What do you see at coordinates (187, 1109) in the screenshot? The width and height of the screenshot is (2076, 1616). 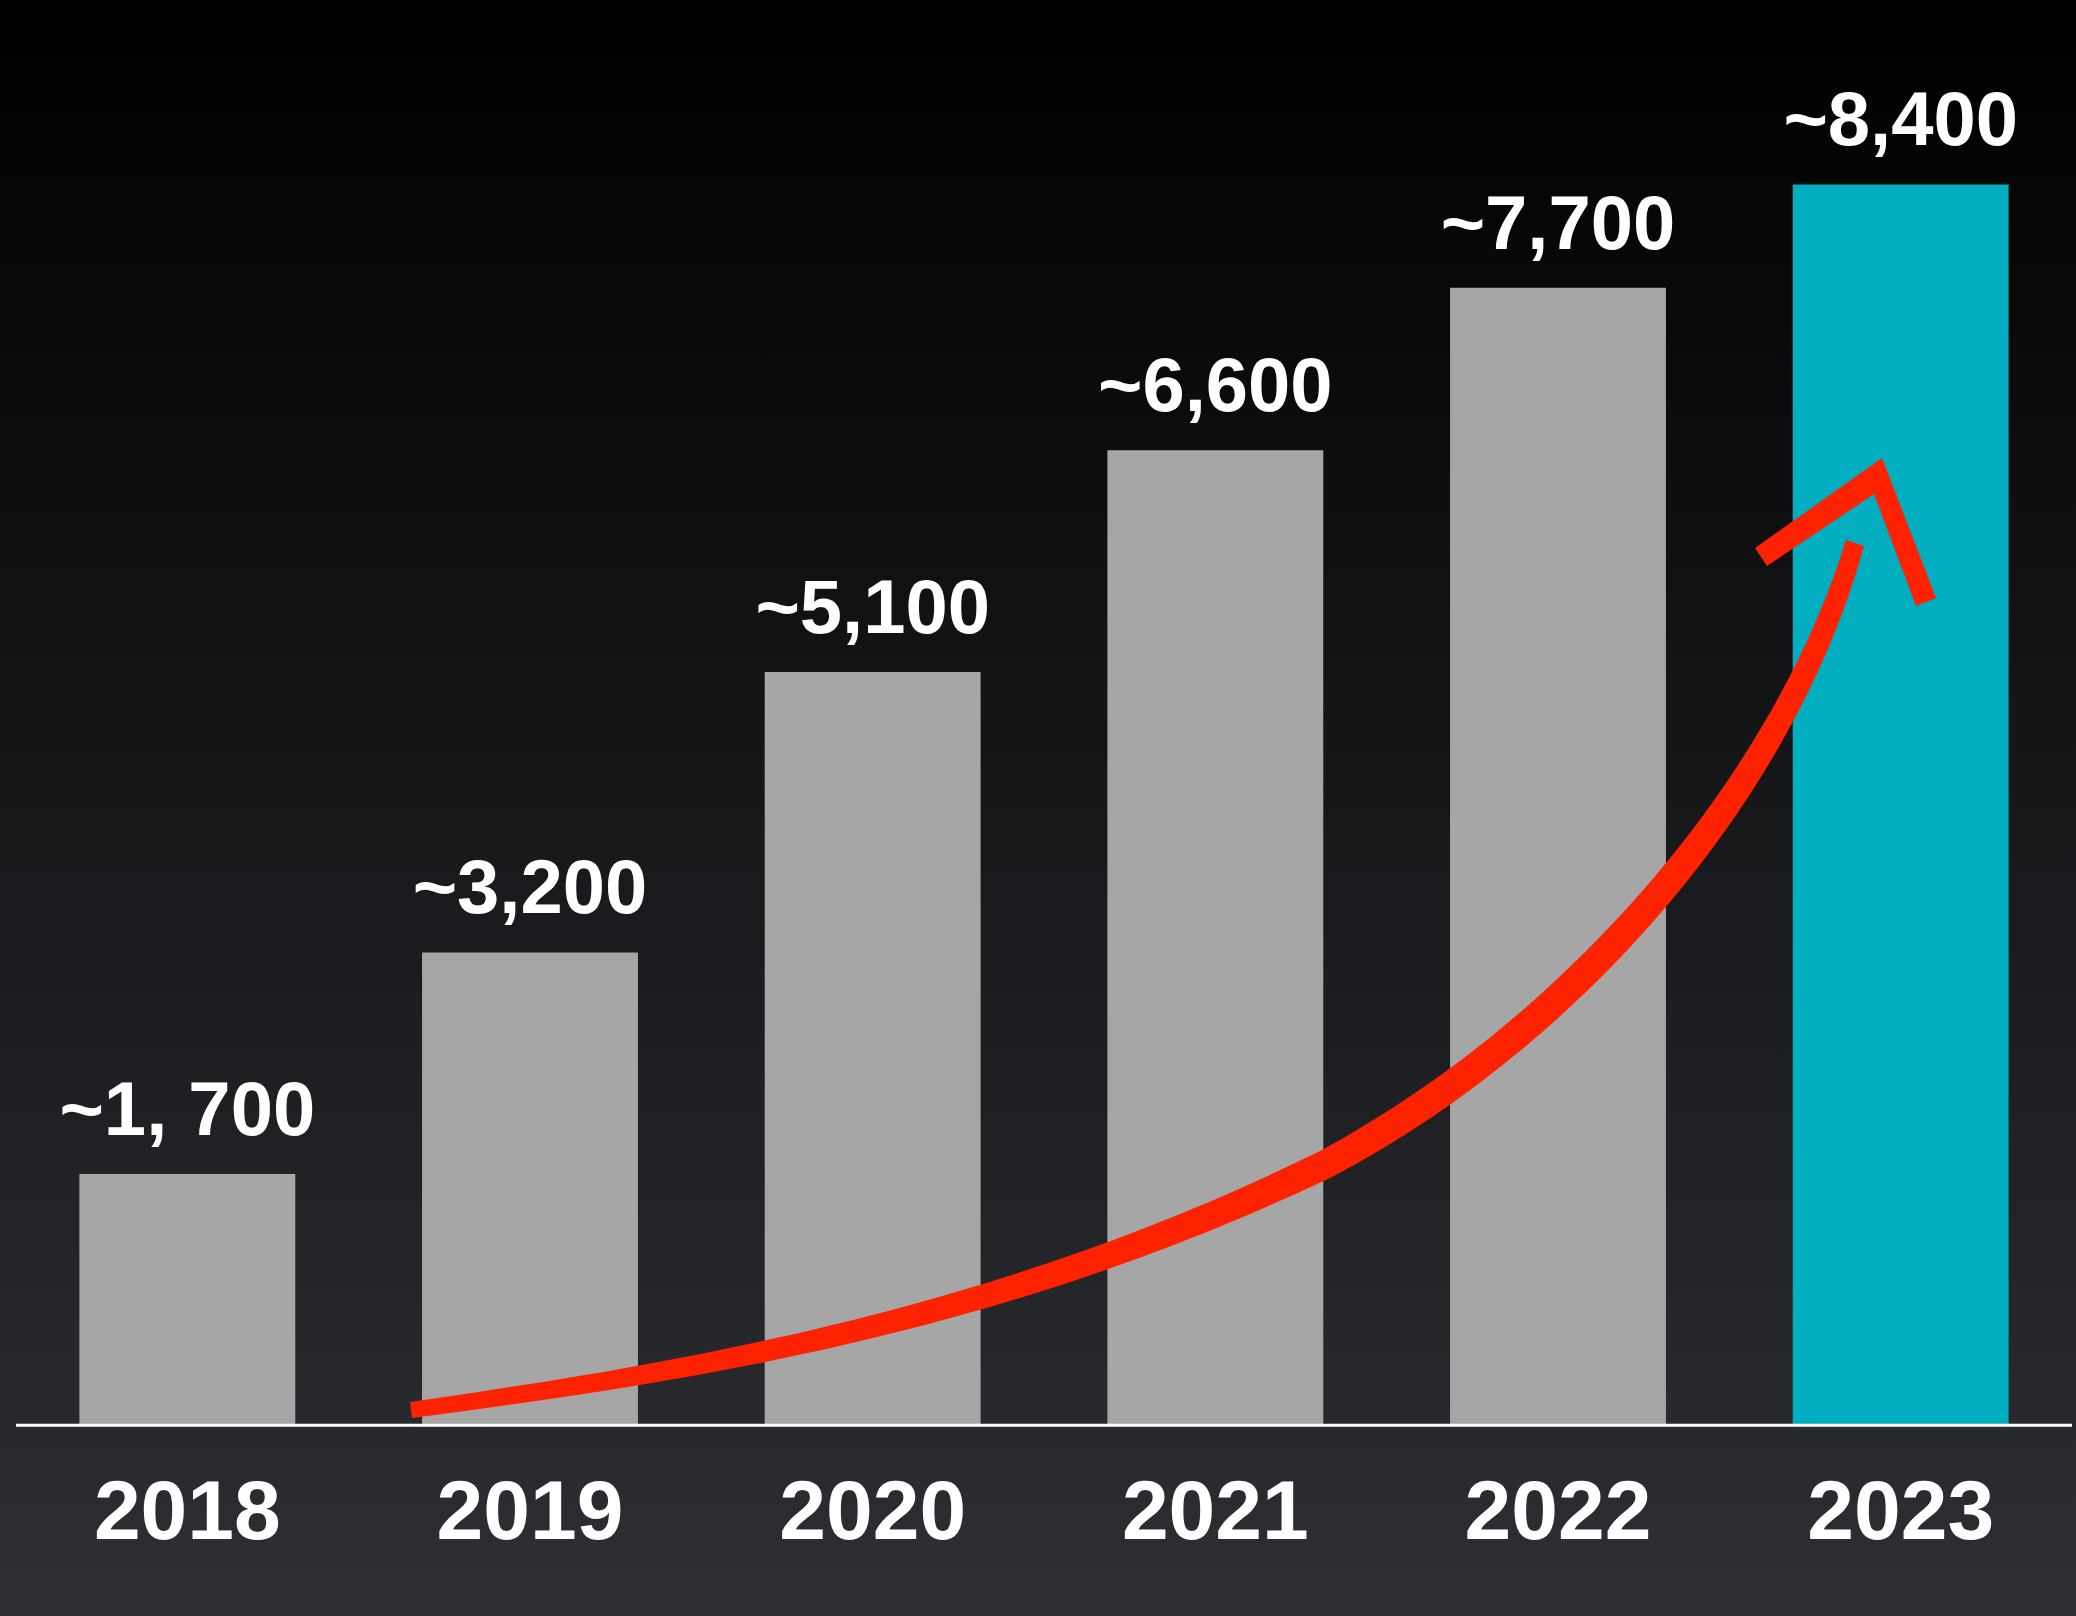 I see `data-label: ~1, 700` at bounding box center [187, 1109].